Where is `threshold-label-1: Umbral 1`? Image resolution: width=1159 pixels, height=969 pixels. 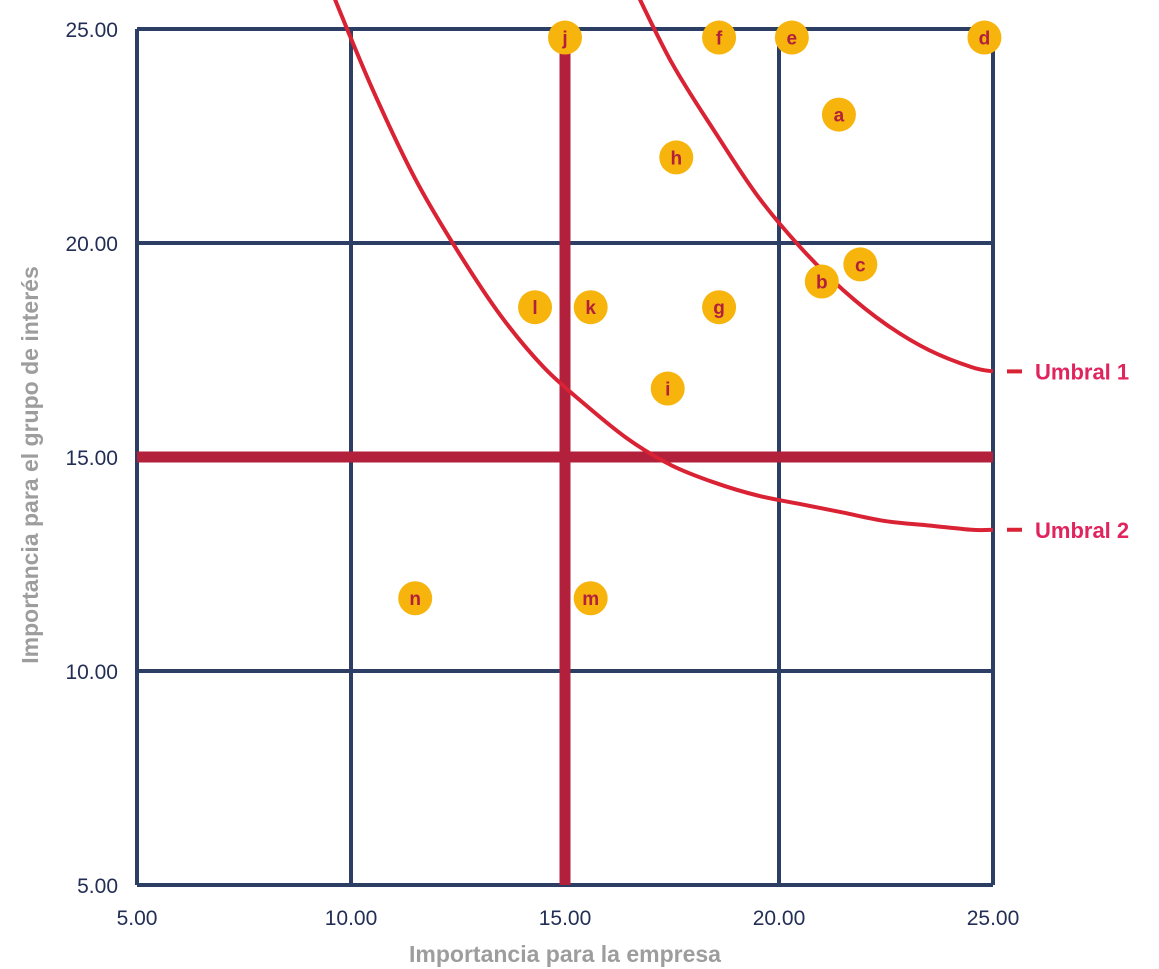 threshold-label-1: Umbral 1 is located at coordinates (1082, 371).